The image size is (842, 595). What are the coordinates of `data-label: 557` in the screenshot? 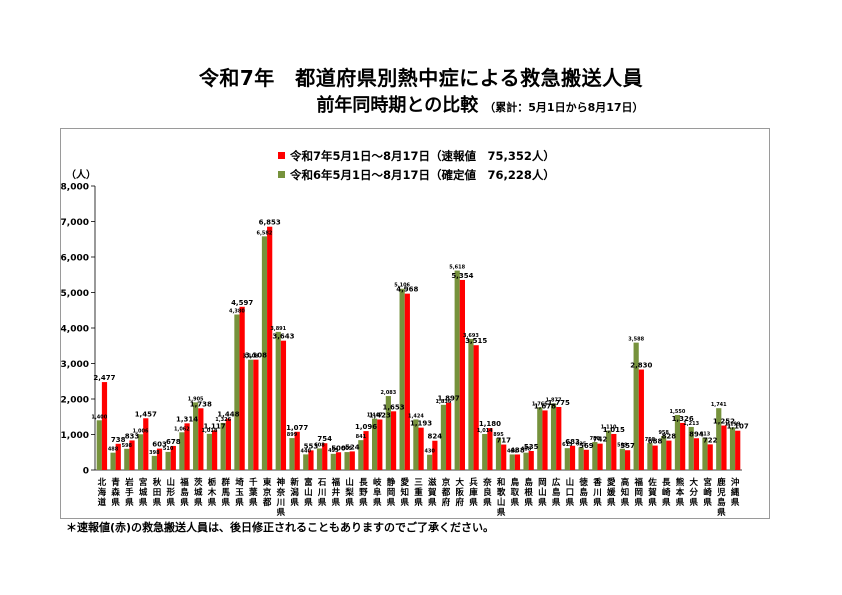 It's located at (627, 446).